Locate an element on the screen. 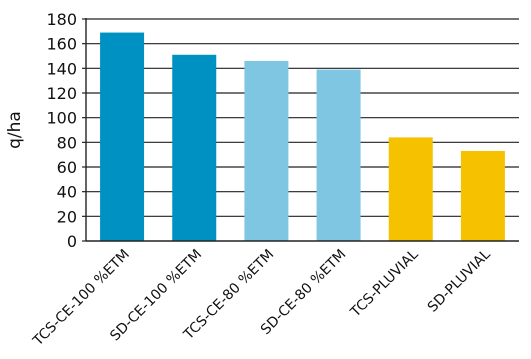  y-tick-label: 160 is located at coordinates (61, 44).